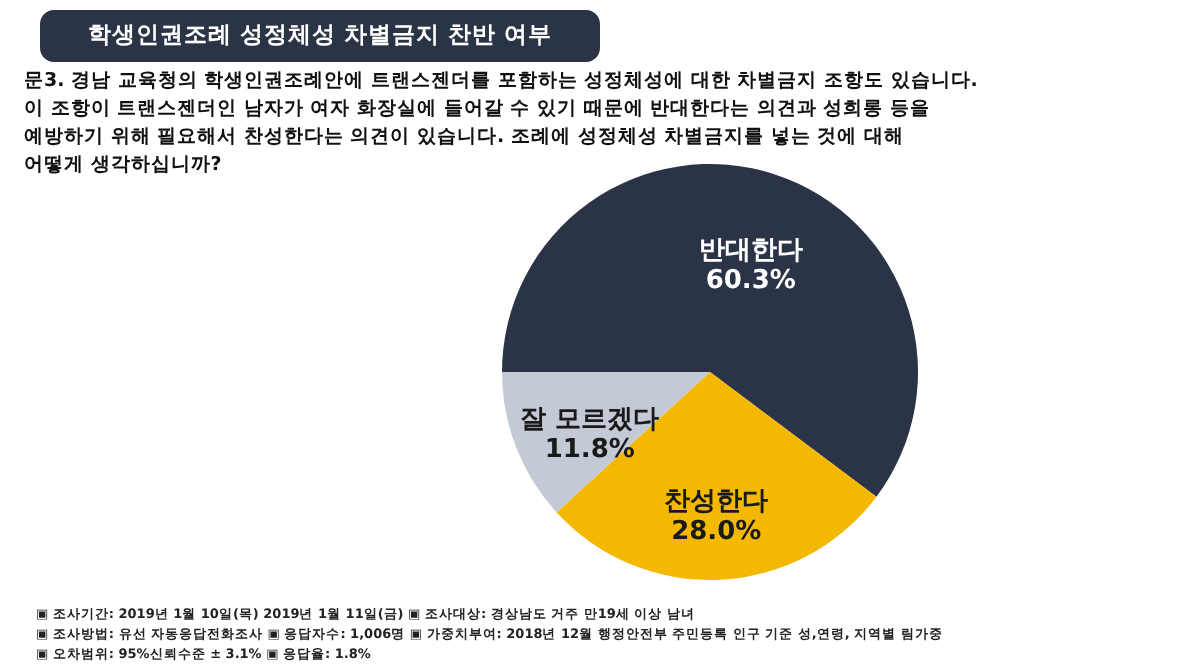  I want to click on chart-subtitle: 문3. 경남 교육청의 학생인권조례안에 트랜스젠더를 포함하는 성정체성에 대한 차별금지 조항도 있습니다. 이 조항이 트랜스젠더인 남자가 여자 화장실에 들어갈 수 있기 때문에 반대한다는 의견과 성희롱 등을 예방하기 위해 필요해서 찬성한다는 의견이 있습니다. 조례에 성정체성 차별금지를 넣는 것에 대해 어떻게 생각하십니까?, so click(501, 123).